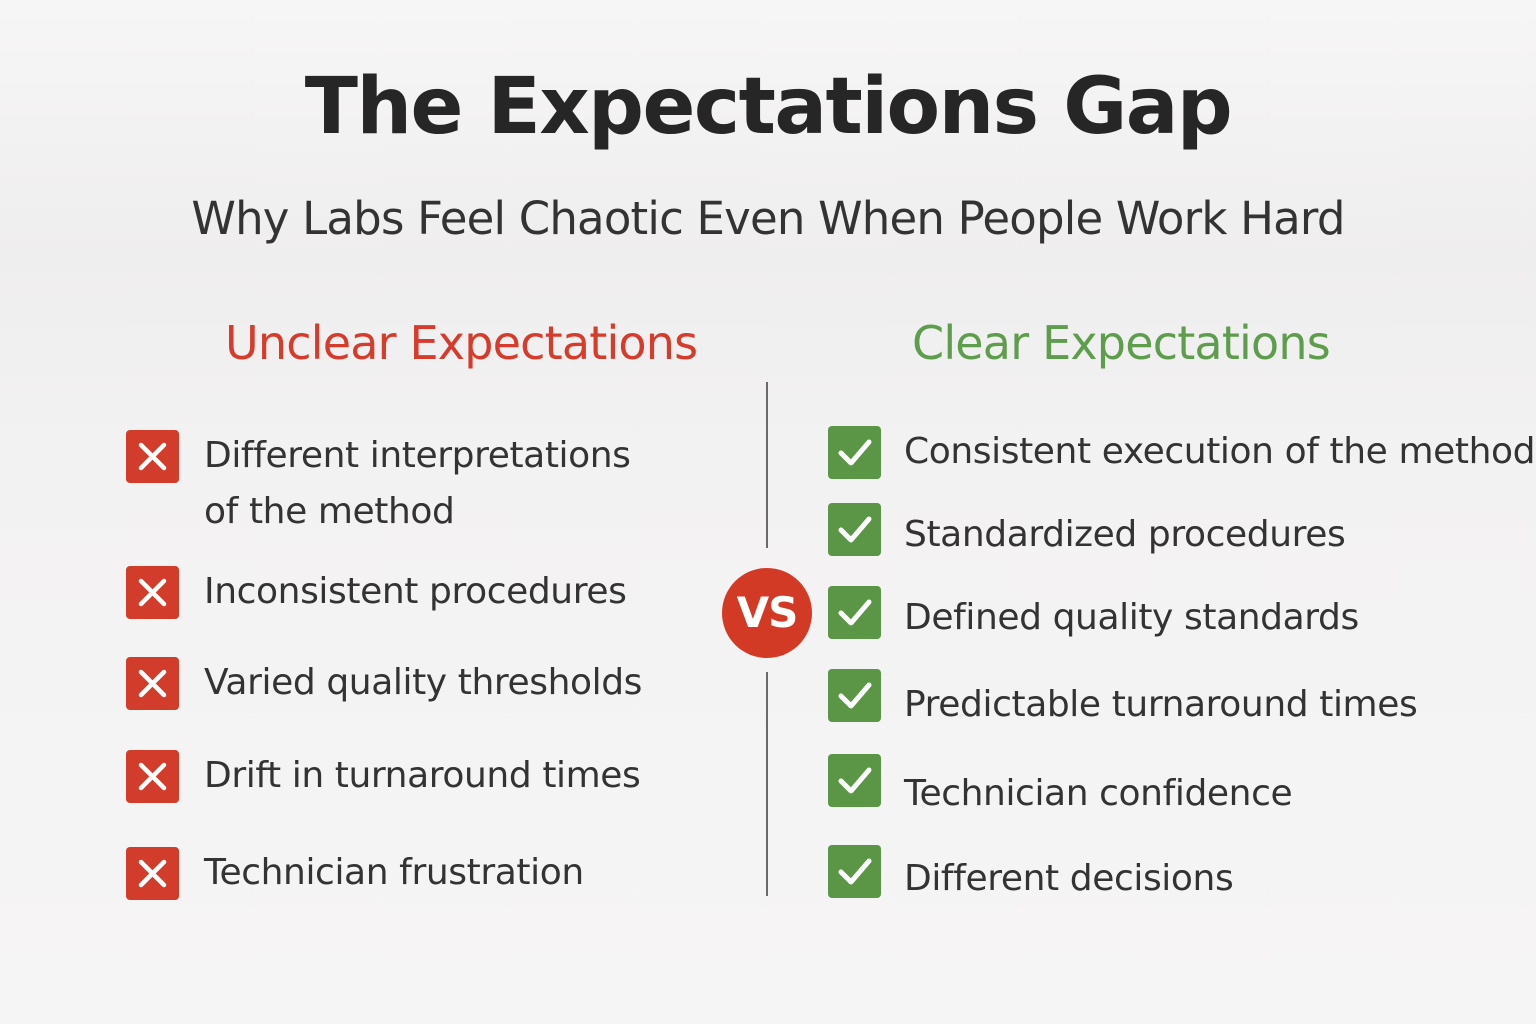 This screenshot has width=1536, height=1024. I want to click on unclear-item-text: Inconsistent procedures, so click(415, 591).